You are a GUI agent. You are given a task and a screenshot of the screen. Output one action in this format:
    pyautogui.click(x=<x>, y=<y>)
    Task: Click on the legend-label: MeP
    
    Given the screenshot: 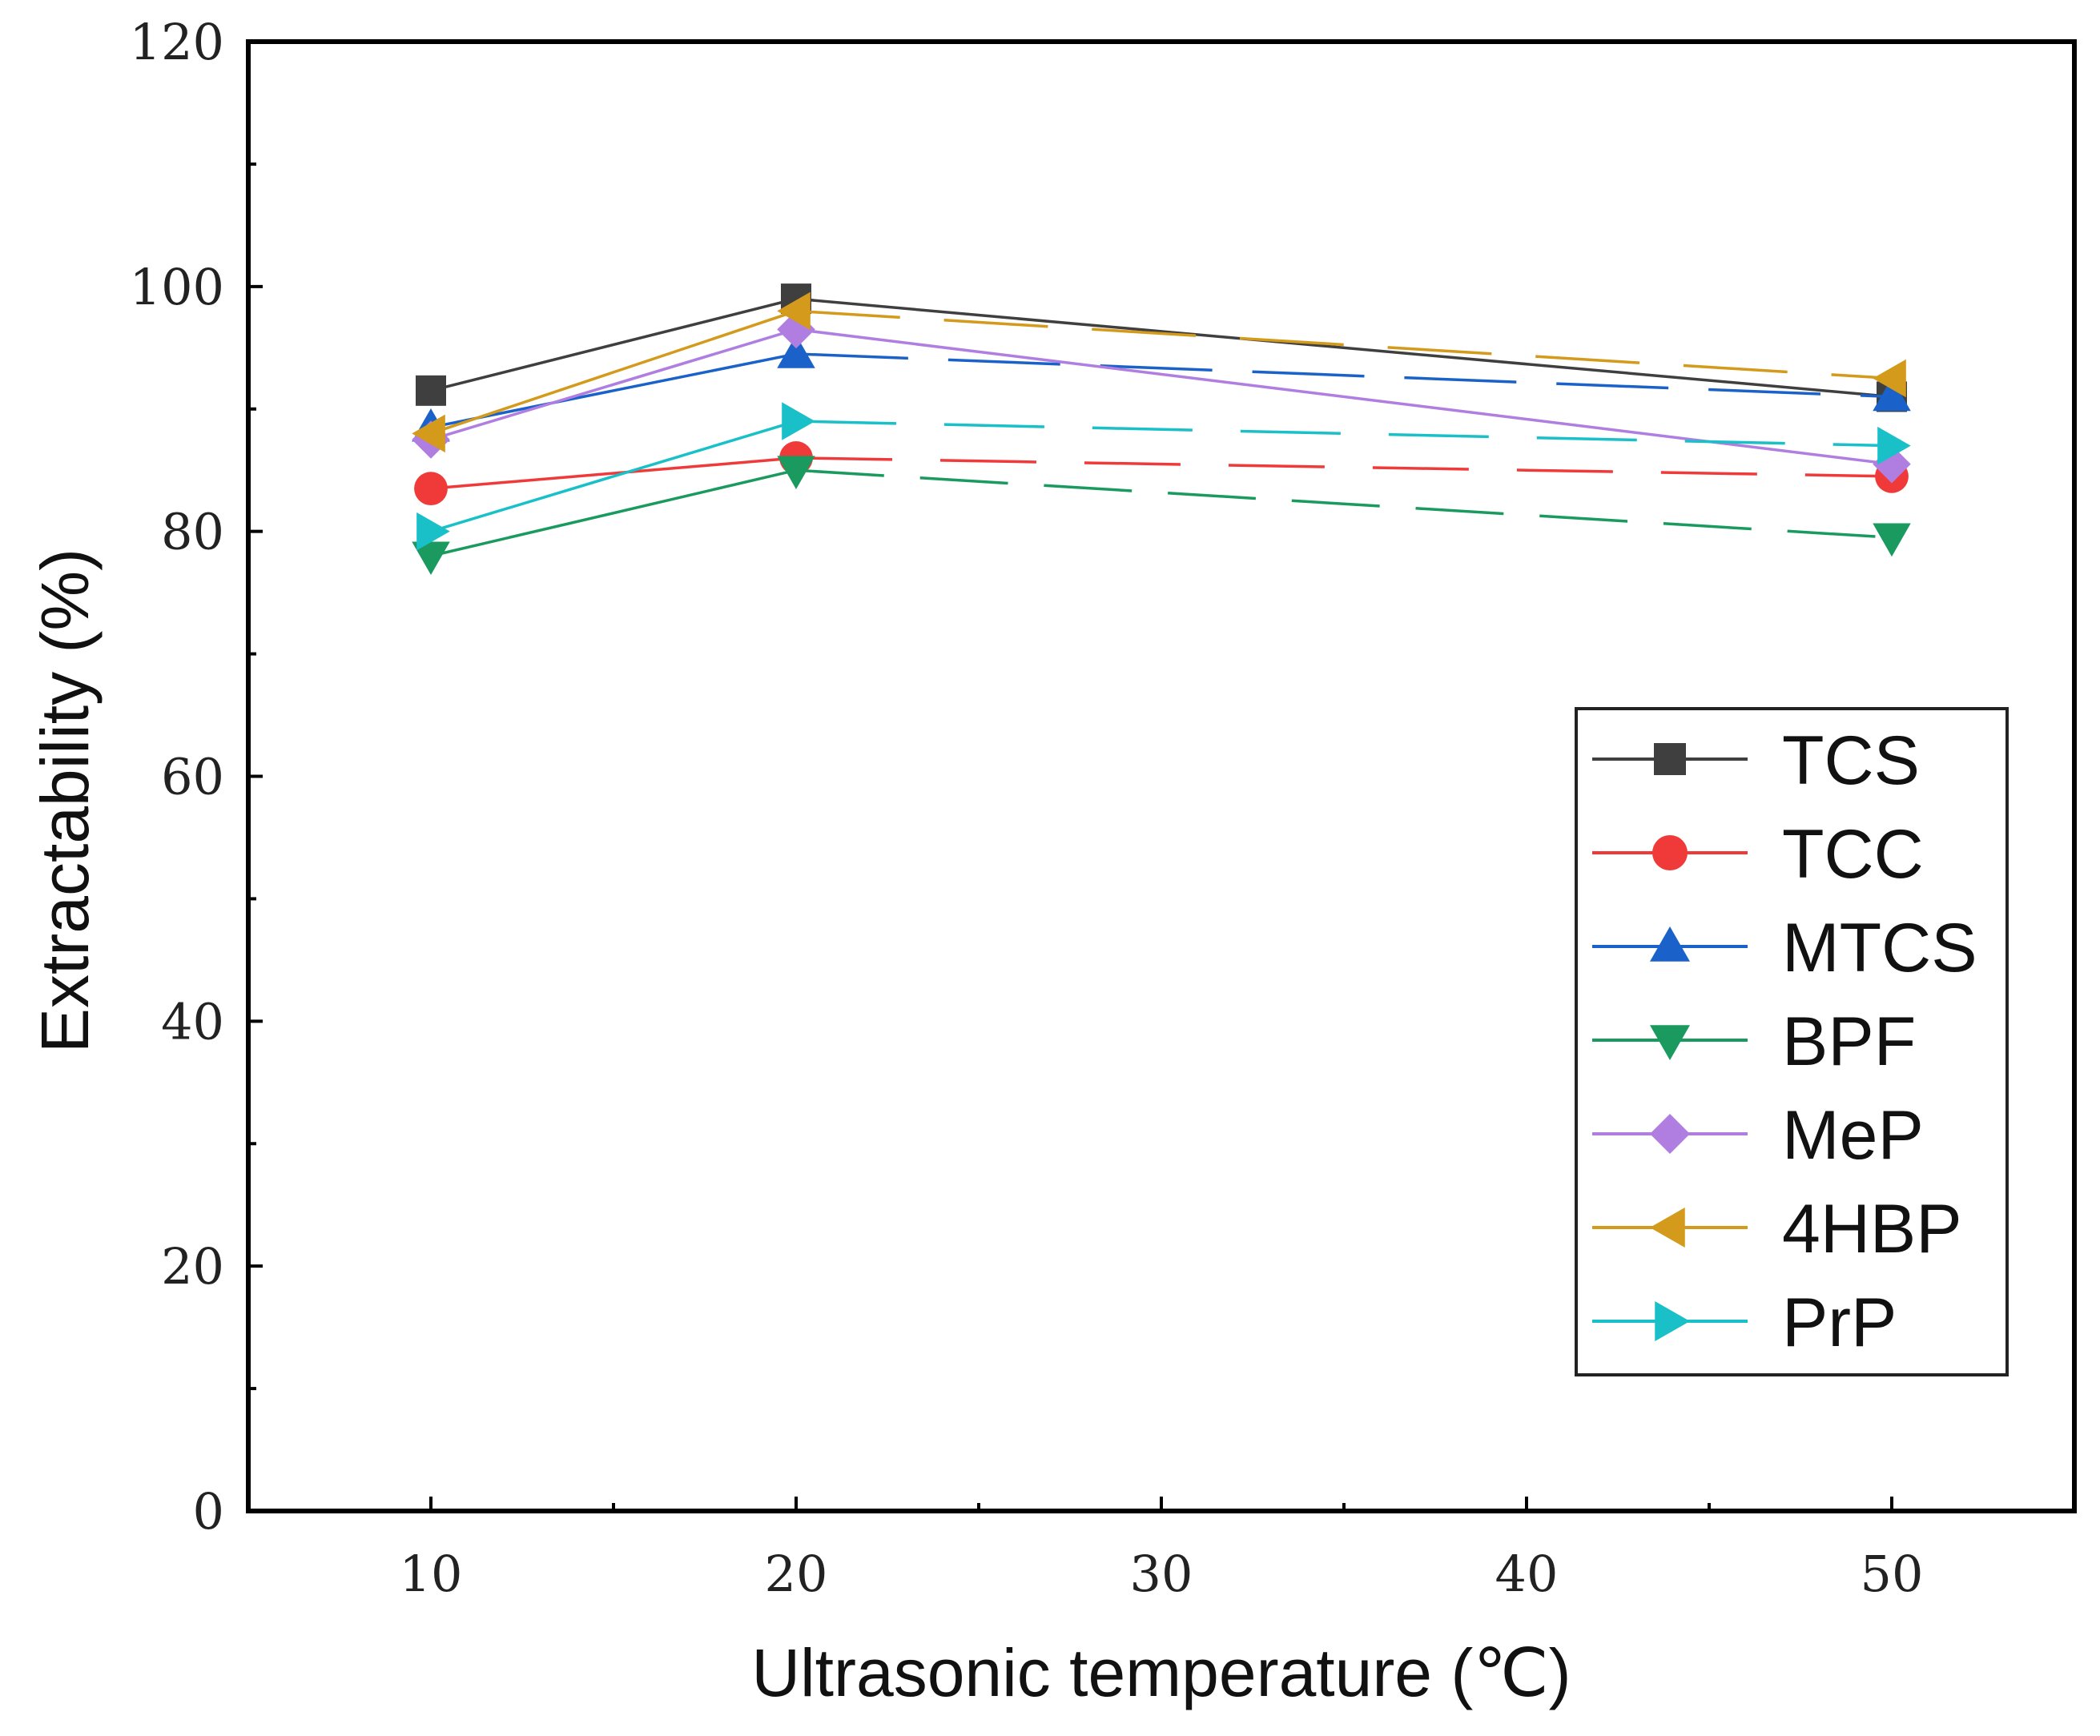 What is the action you would take?
    pyautogui.click(x=1853, y=1135)
    